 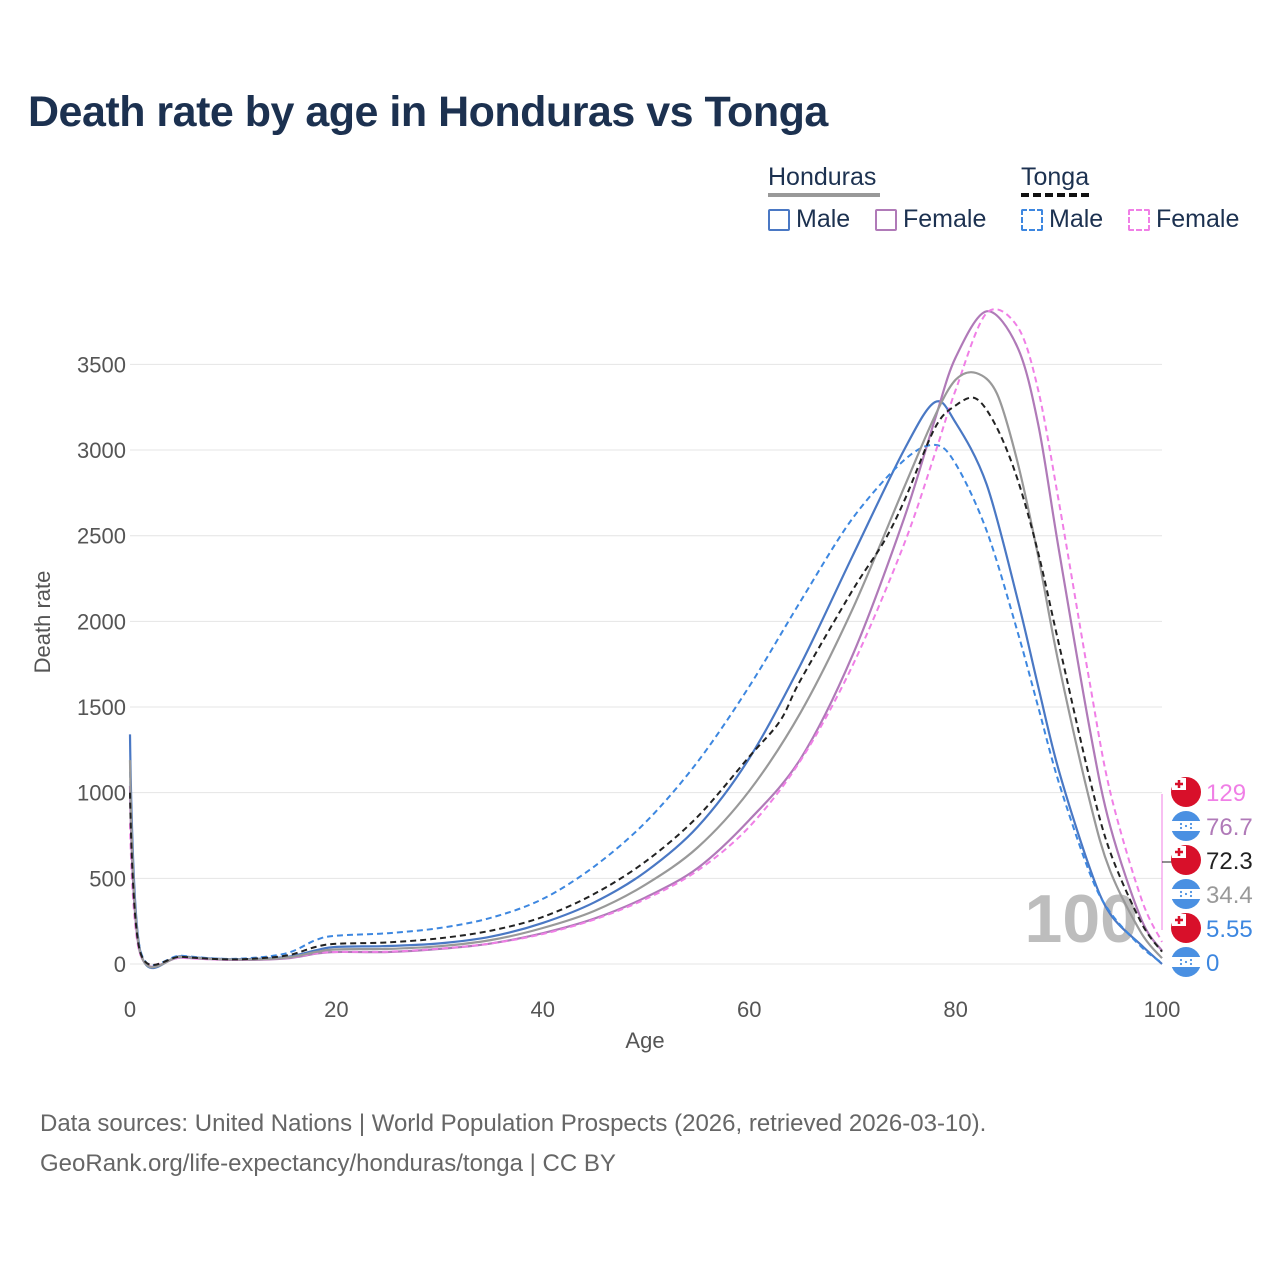 What do you see at coordinates (42, 622) in the screenshot?
I see `y-axis-title: Death rate` at bounding box center [42, 622].